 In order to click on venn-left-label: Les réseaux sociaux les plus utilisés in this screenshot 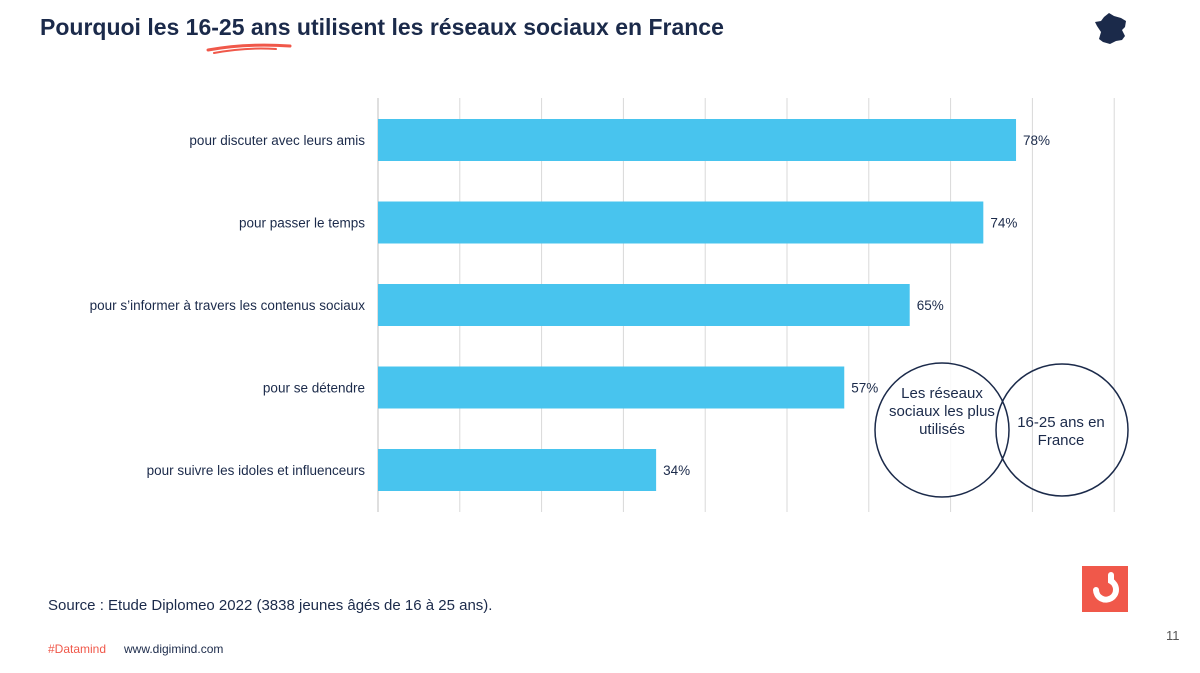, I will do `click(942, 411)`.